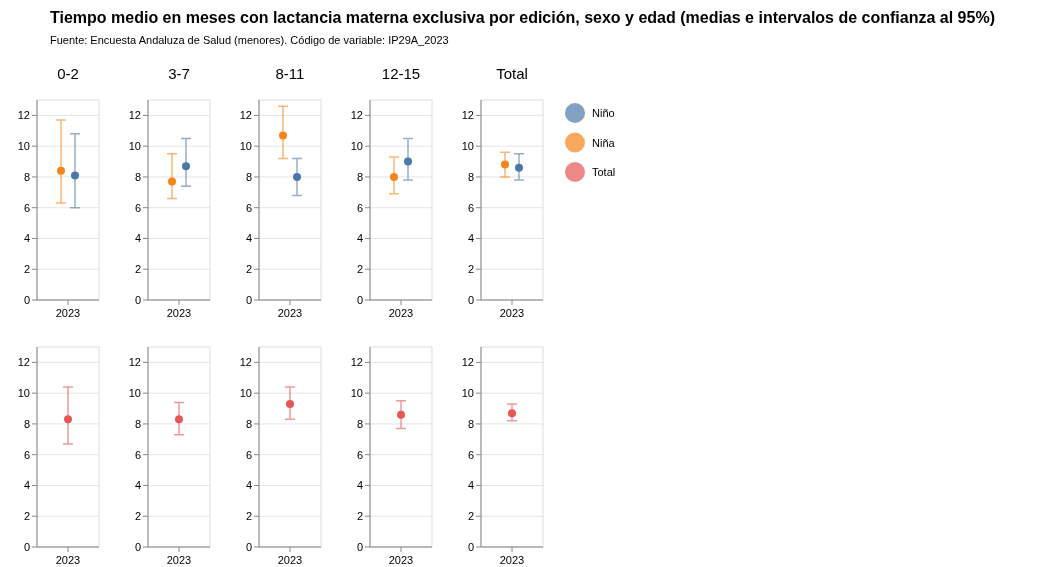  Describe the element at coordinates (68, 73) in the screenshot. I see `chart-title: 0-2` at that location.